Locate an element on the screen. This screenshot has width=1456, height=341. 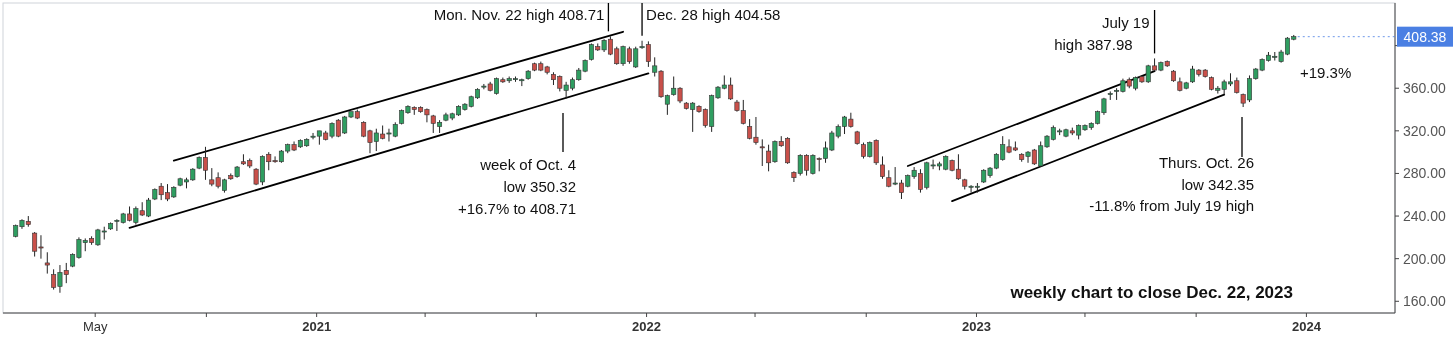
y-tick-label: 360.00 is located at coordinates (1425, 88).